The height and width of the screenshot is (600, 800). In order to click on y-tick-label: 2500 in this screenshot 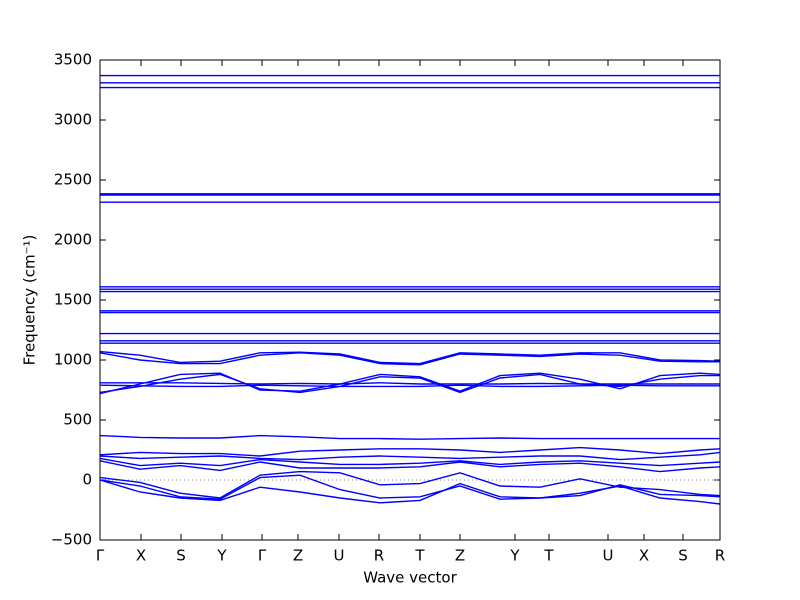, I will do `click(73, 180)`.